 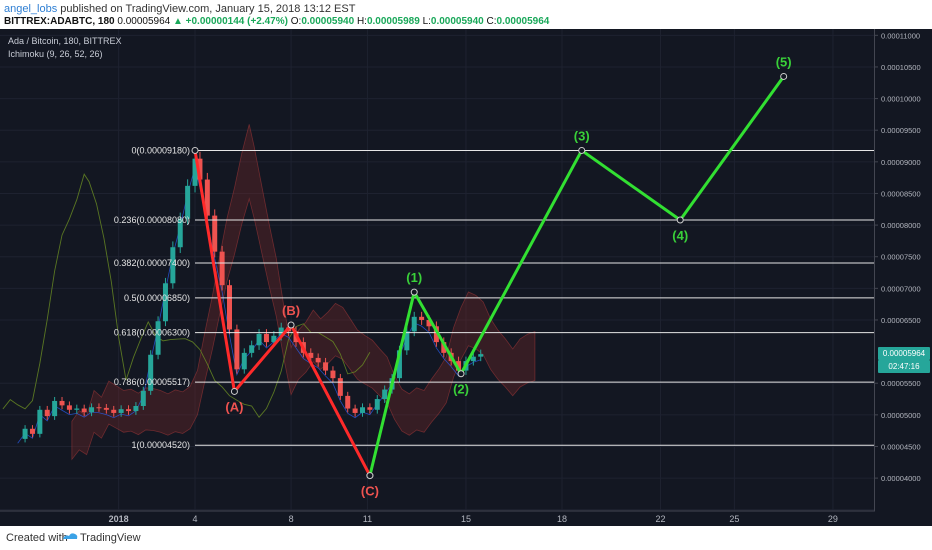 I want to click on x-axis: 28201848111518222529, so click(x=437, y=517).